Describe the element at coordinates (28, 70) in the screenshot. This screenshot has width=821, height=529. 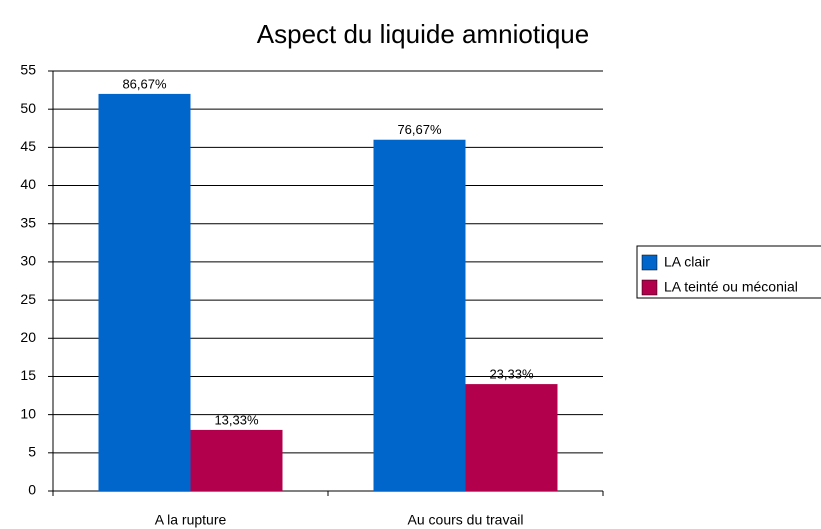
I see `y-tick-label: 55` at that location.